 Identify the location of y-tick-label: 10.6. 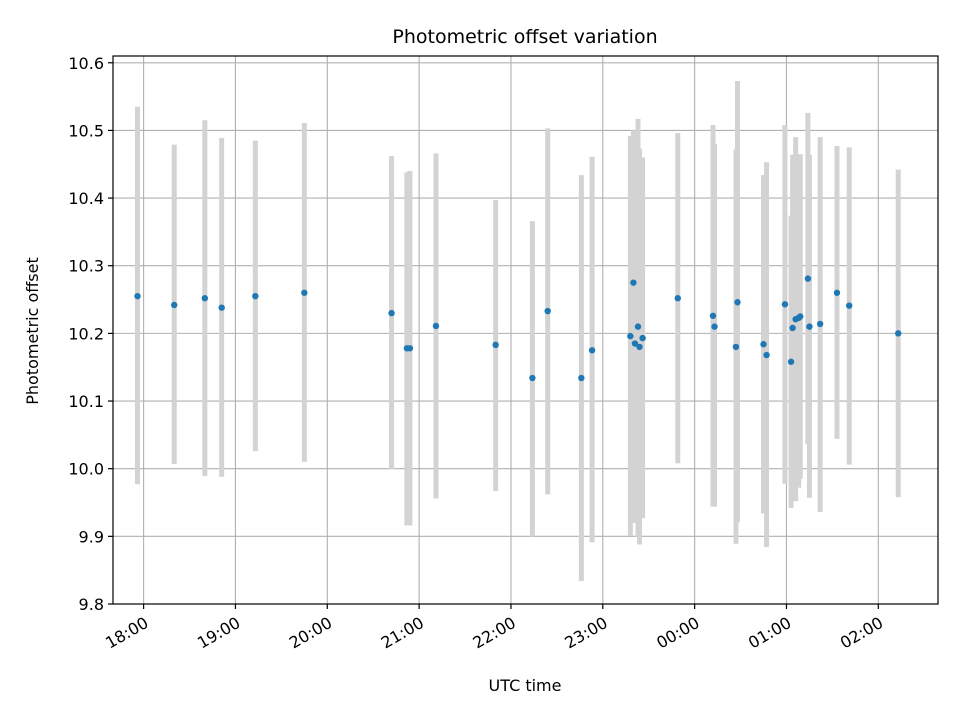
(86, 63).